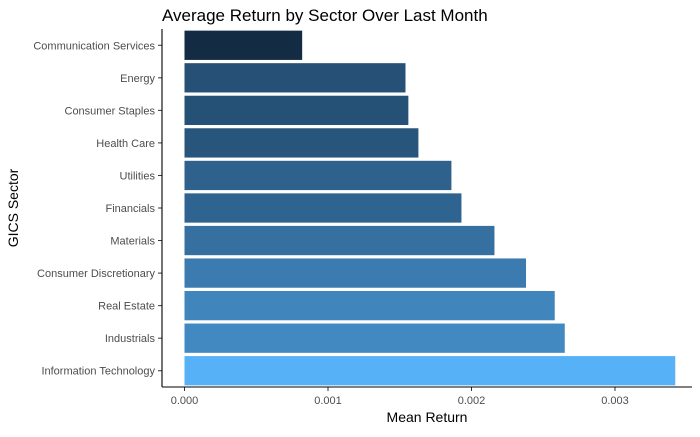  What do you see at coordinates (138, 176) in the screenshot?
I see `y-tick-label: Utilities` at bounding box center [138, 176].